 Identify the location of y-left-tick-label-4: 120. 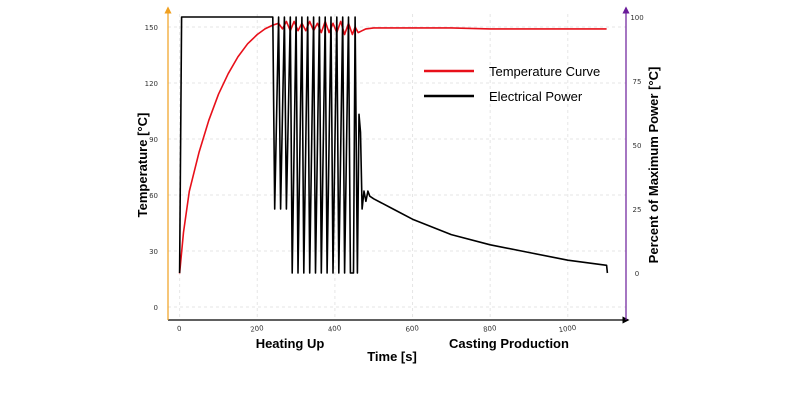
(151, 84).